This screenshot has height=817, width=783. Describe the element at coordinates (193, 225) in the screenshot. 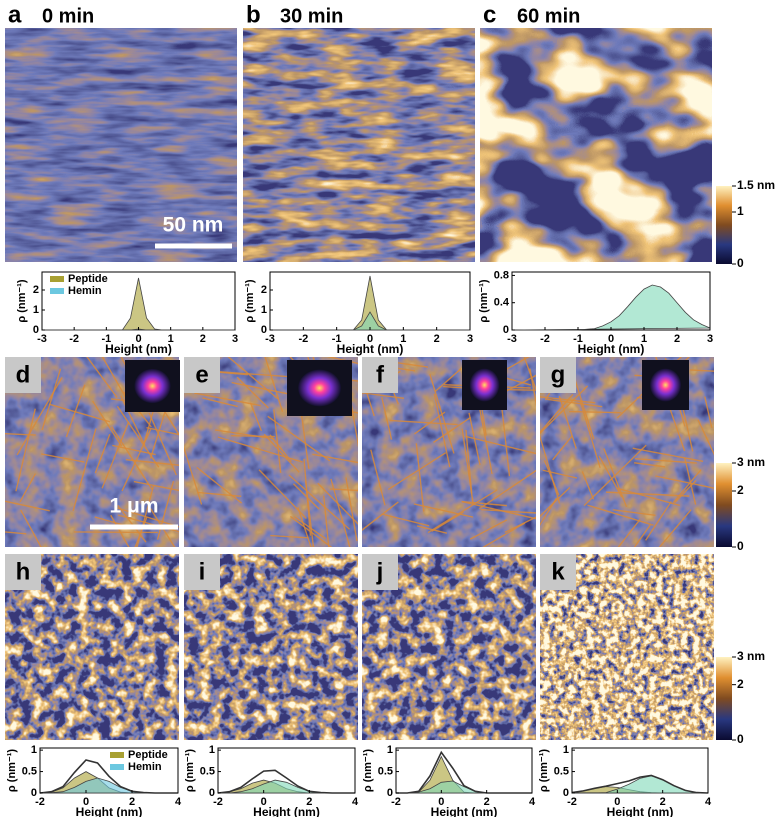

I see `scale-bar-label: 50 nm` at that location.